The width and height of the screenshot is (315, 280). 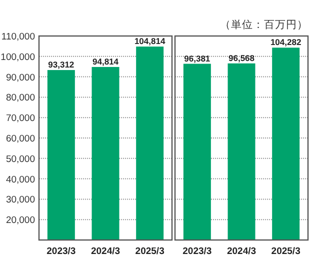 What do you see at coordinates (105, 61) in the screenshot?
I see `data-label: 94,814` at bounding box center [105, 61].